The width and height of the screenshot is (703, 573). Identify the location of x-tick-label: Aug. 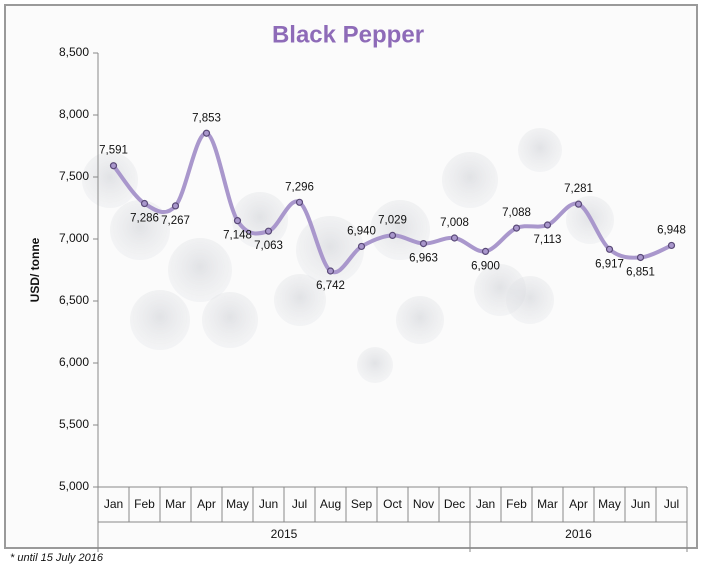
(330, 504).